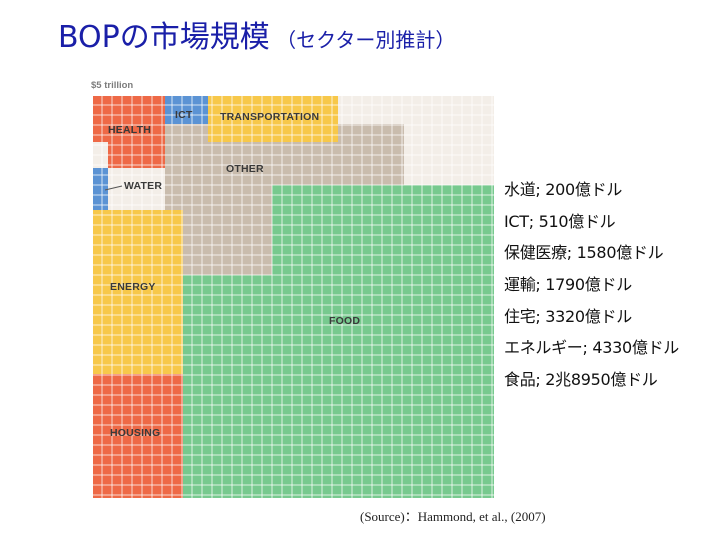 Image resolution: width=720 pixels, height=540 pixels. Describe the element at coordinates (184, 115) in the screenshot. I see `label-ict: ICT` at that location.